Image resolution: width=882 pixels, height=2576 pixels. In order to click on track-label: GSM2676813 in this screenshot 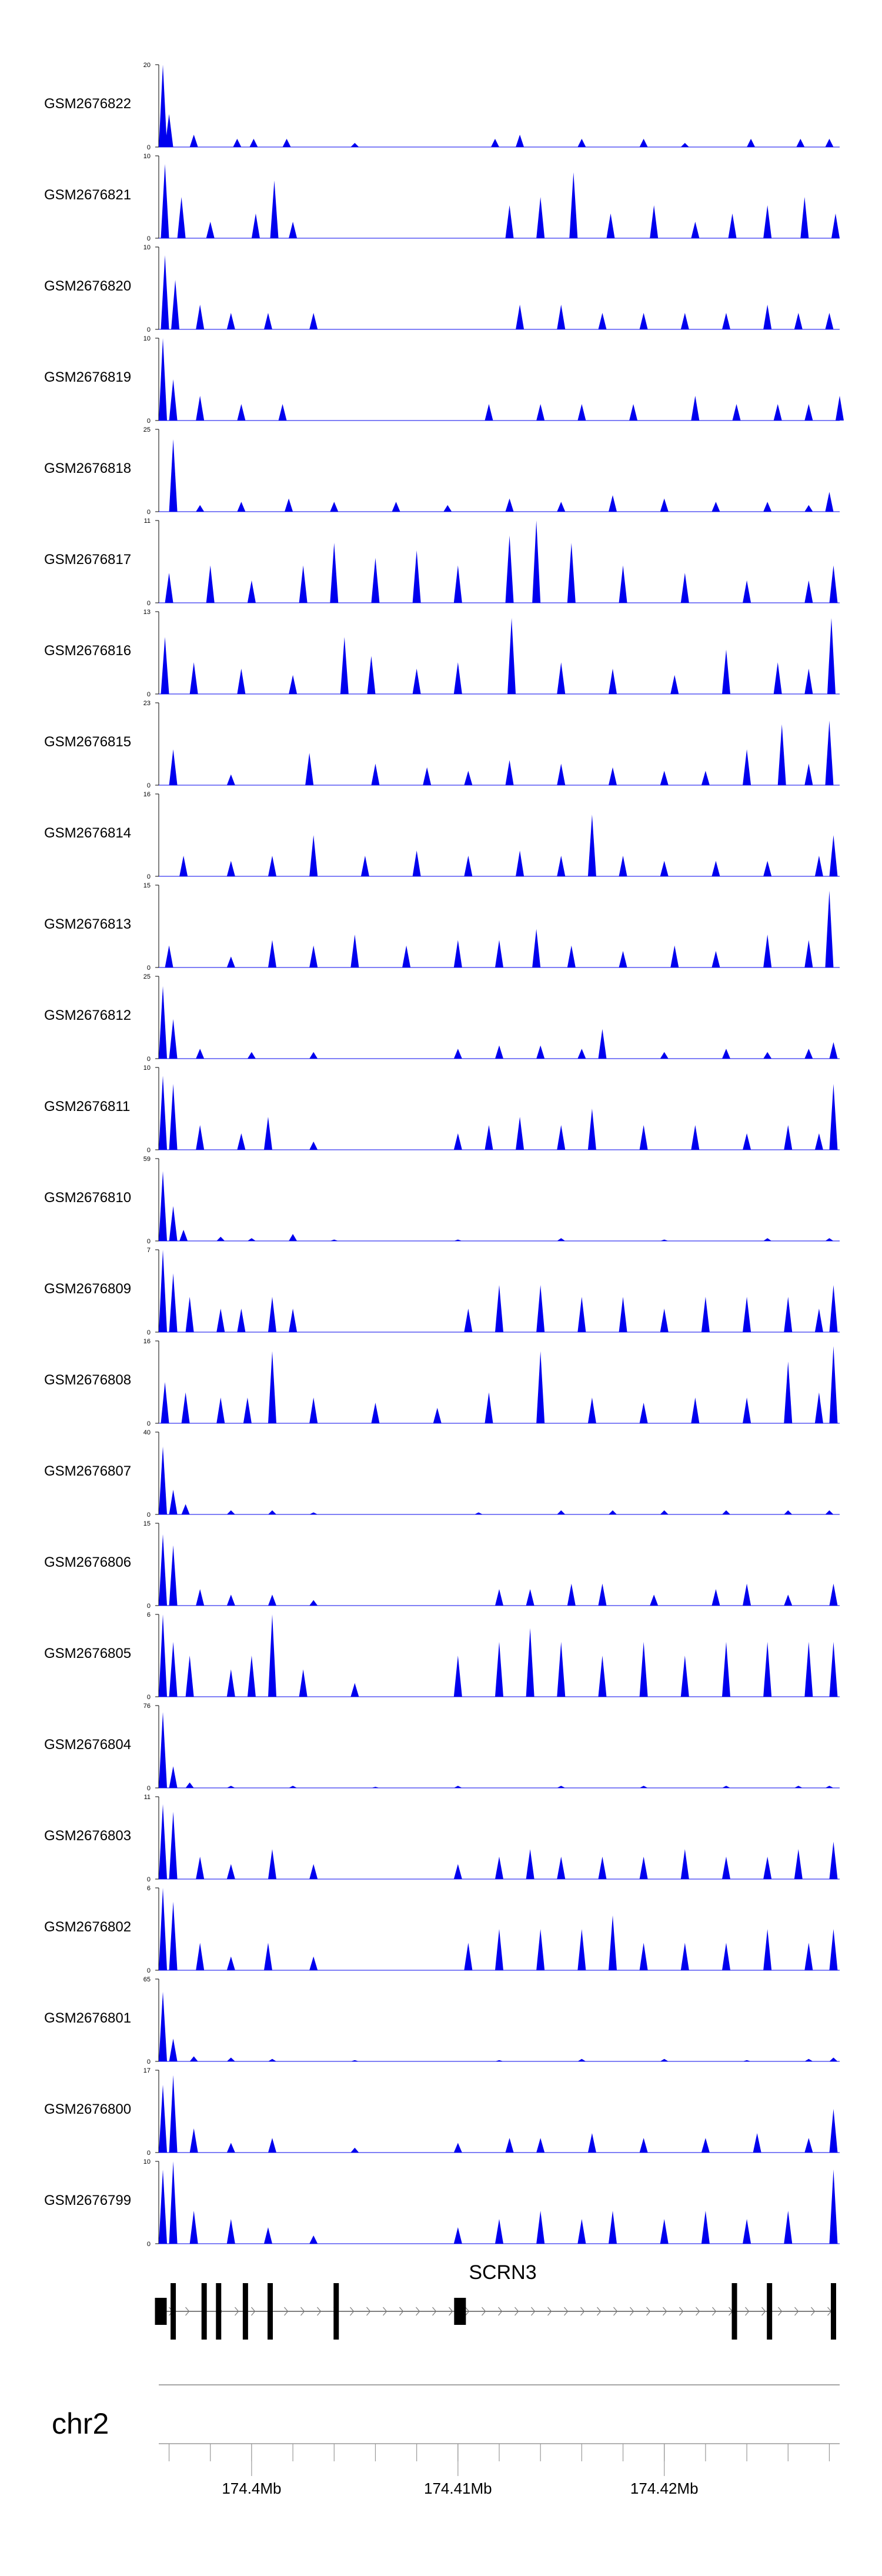, I will do `click(87, 924)`.